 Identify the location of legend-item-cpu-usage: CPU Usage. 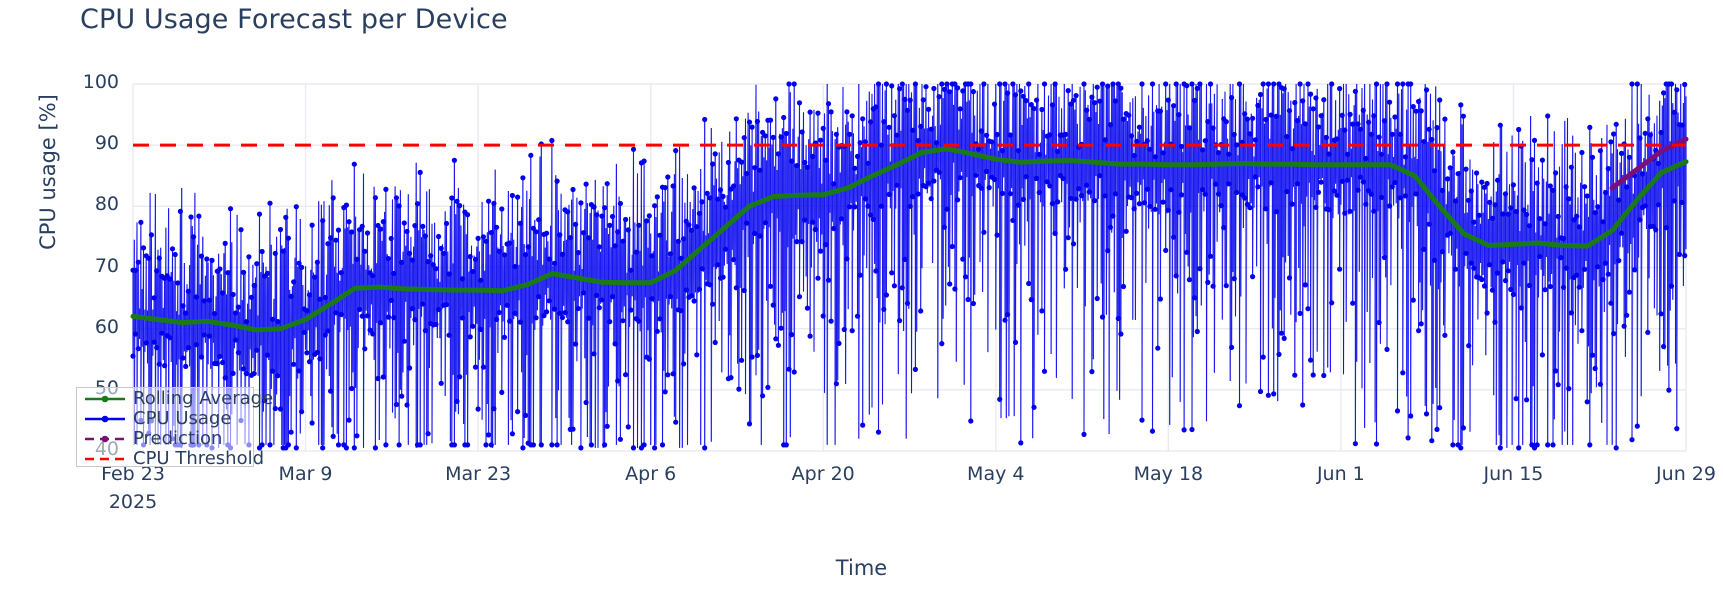
(165, 418).